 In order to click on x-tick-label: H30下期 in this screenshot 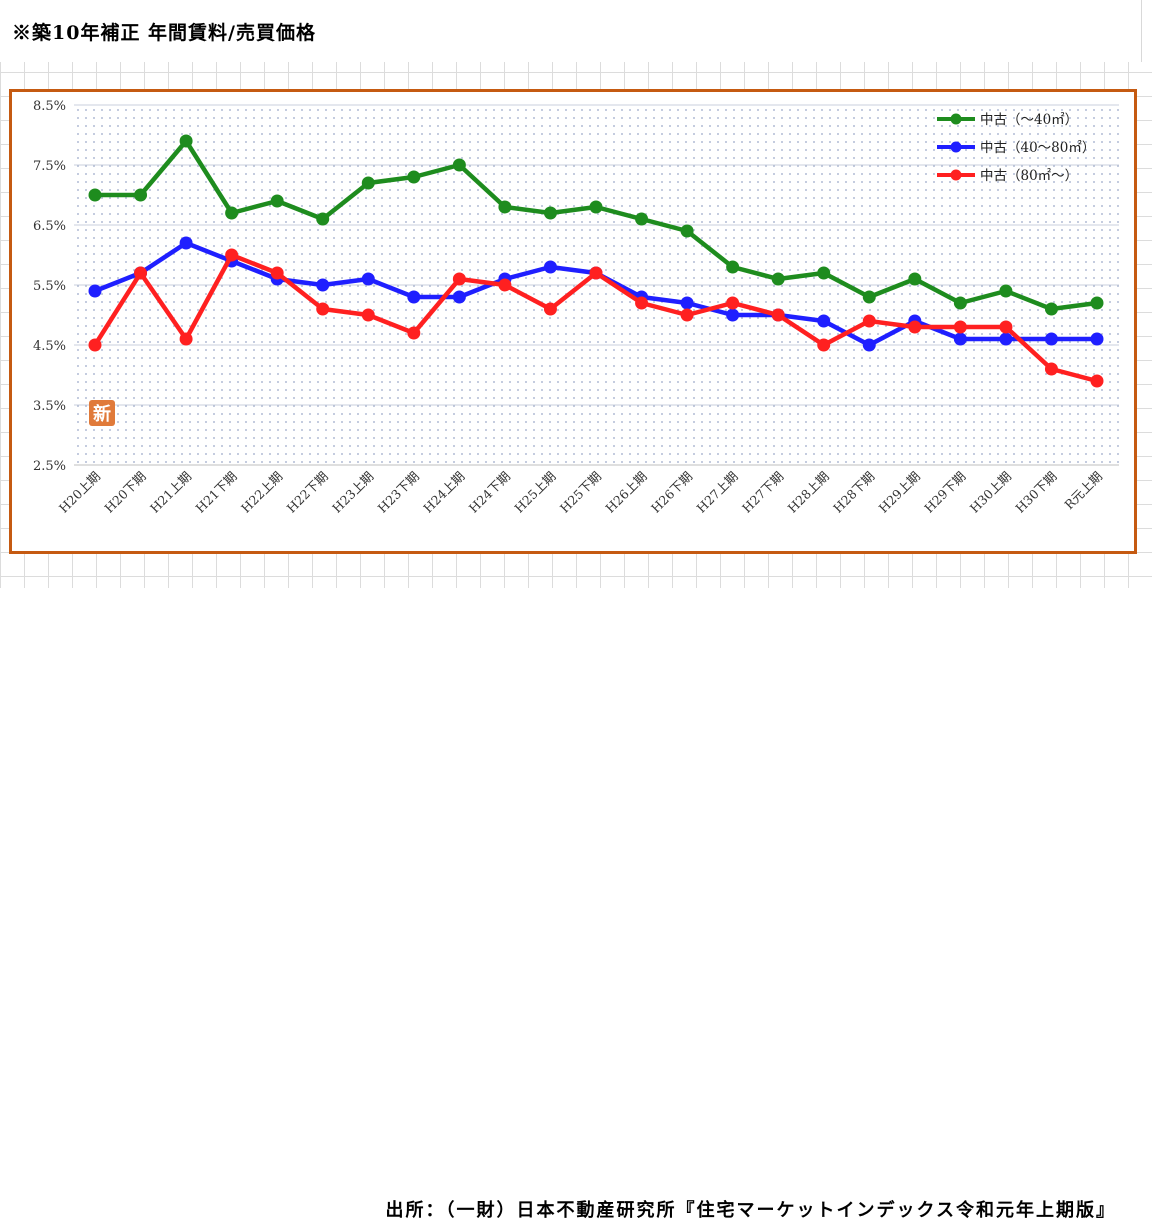, I will do `click(1035, 492)`.